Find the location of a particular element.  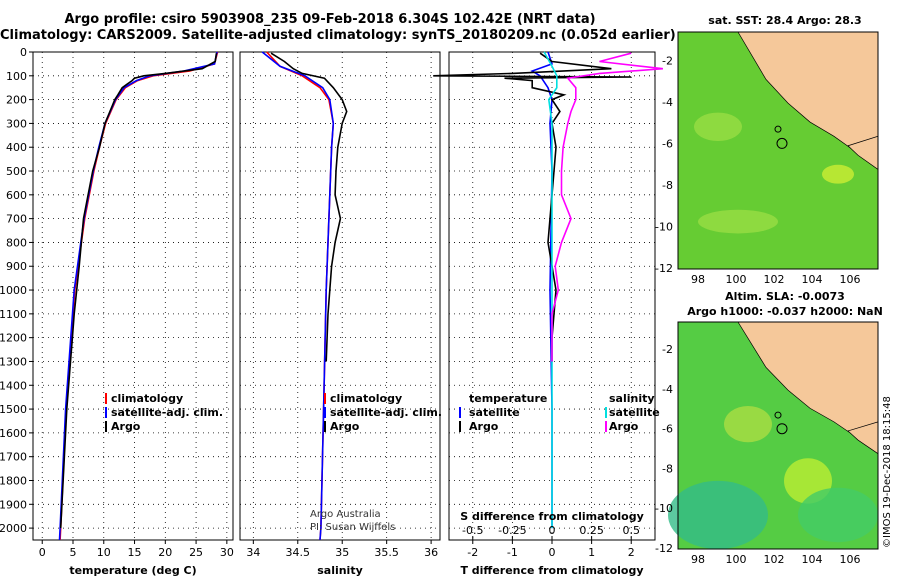

x-tick-label: -1 is located at coordinates (512, 552).